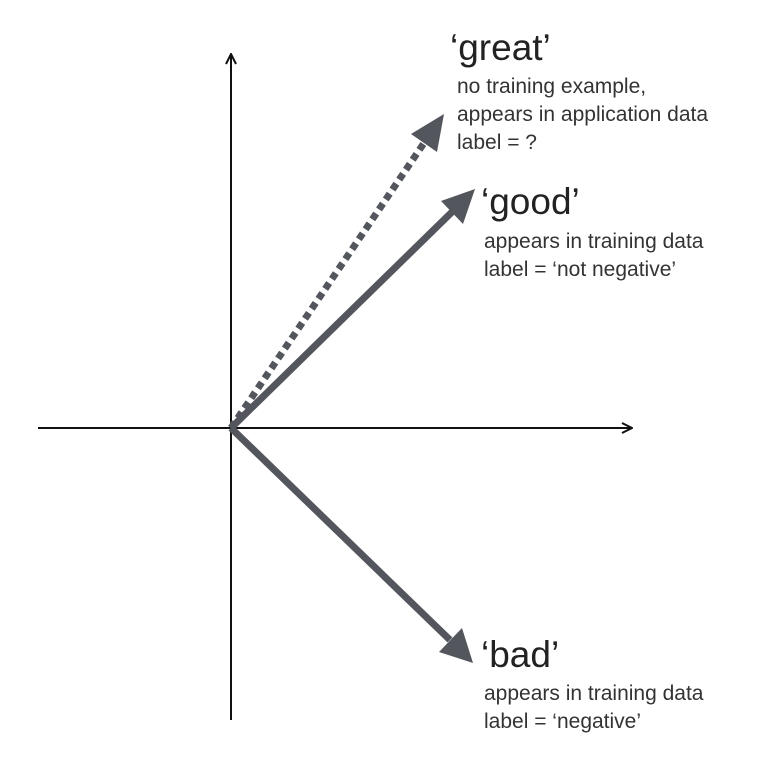 The width and height of the screenshot is (770, 765). I want to click on great-vector, so click(336, 272).